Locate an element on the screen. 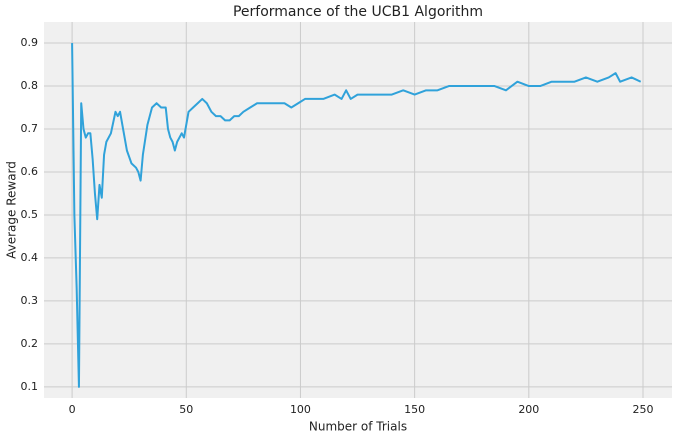  y-tick-label: 0.2 is located at coordinates (30, 343).